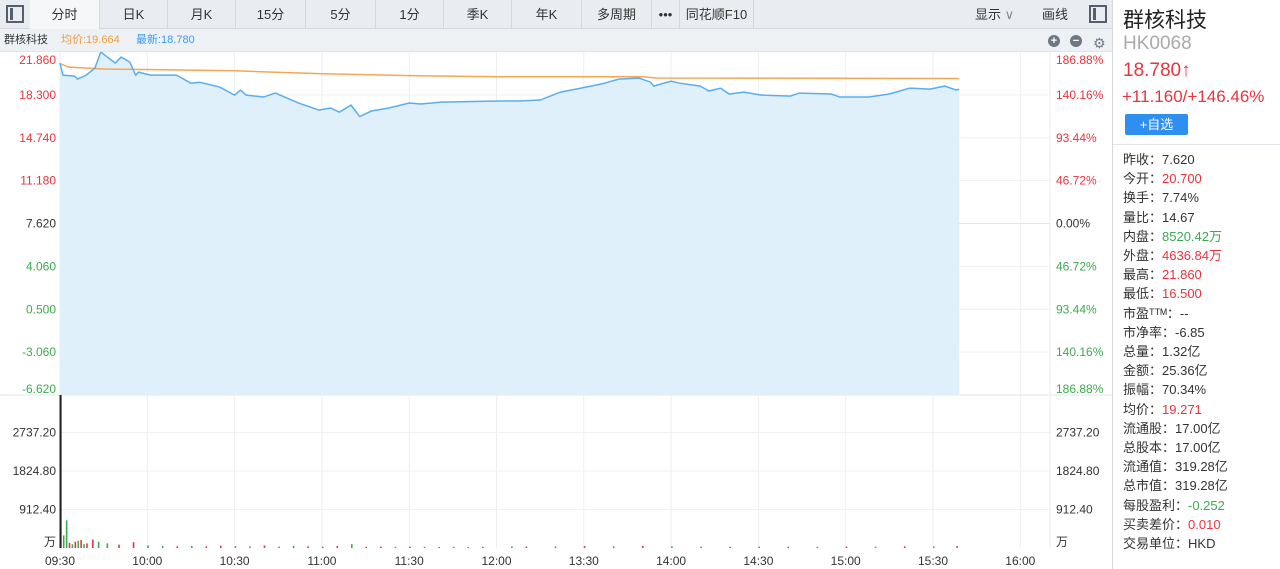 The height and width of the screenshot is (569, 1280). Describe the element at coordinates (38, 181) in the screenshot. I see `price-tick-label: 11.180` at that location.